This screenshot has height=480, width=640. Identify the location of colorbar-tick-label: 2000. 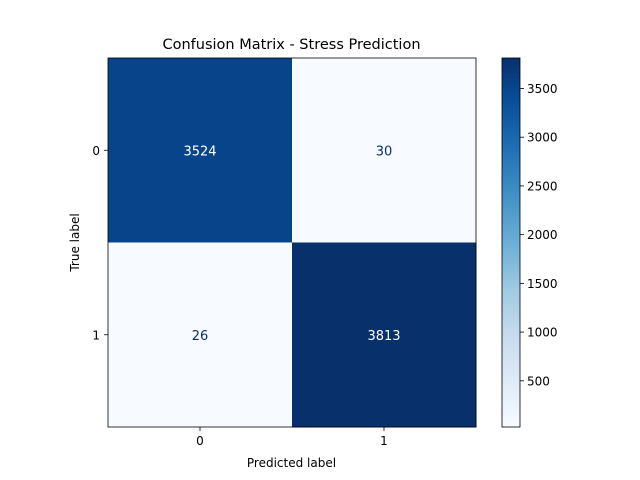
(542, 235).